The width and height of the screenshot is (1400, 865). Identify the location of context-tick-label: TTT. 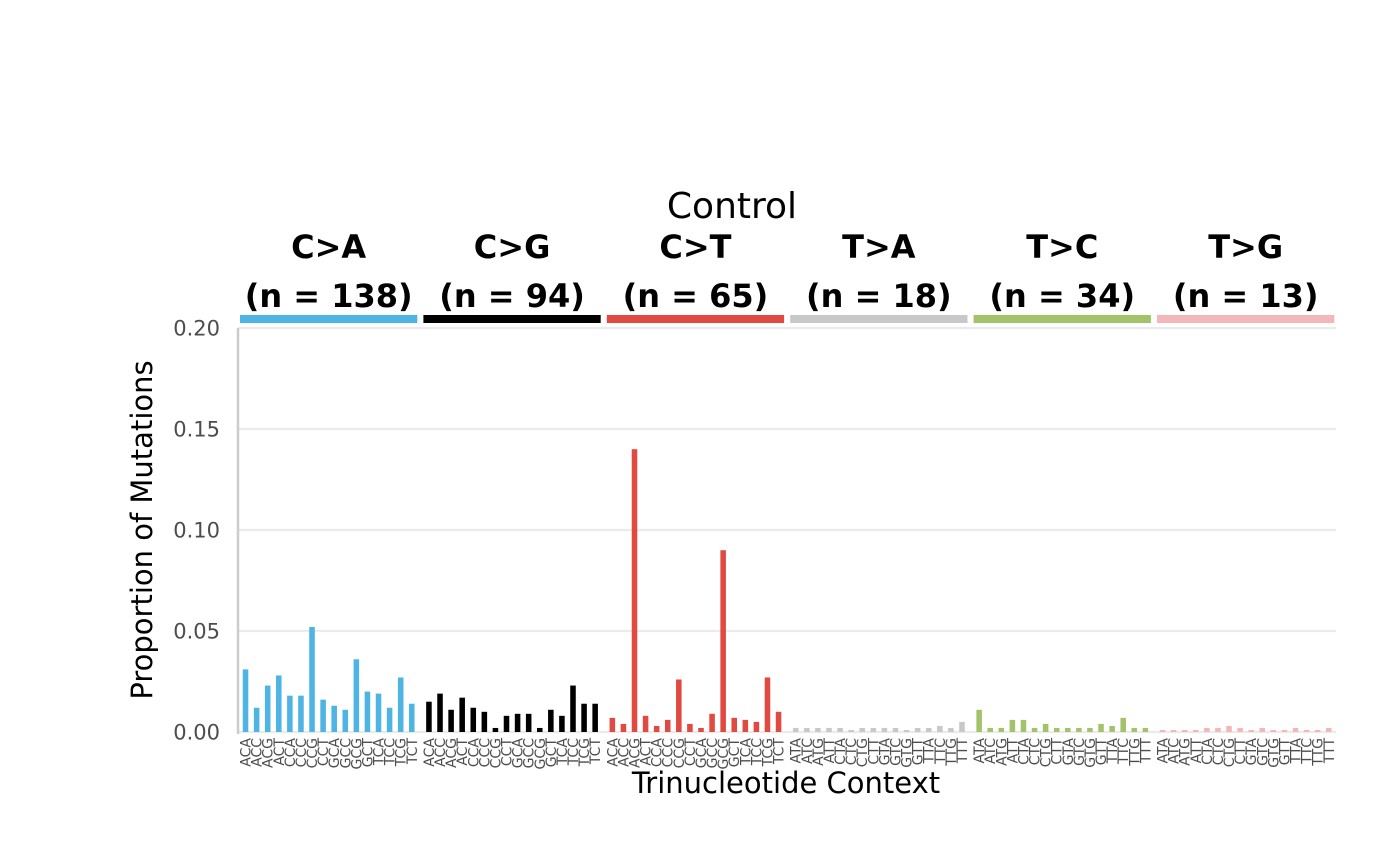
(1146, 751).